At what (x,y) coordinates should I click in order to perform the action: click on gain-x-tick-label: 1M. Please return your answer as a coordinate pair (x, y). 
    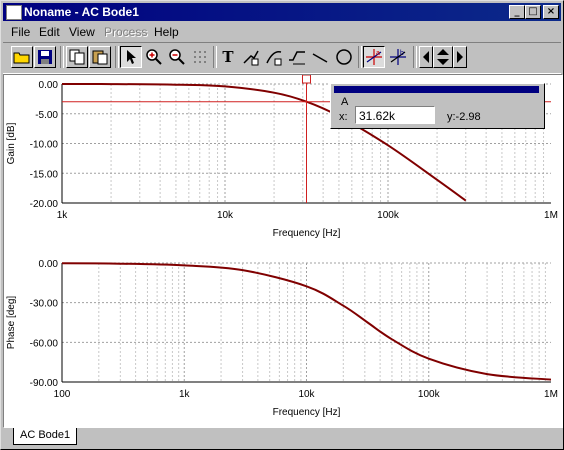
    Looking at the image, I should click on (551, 215).